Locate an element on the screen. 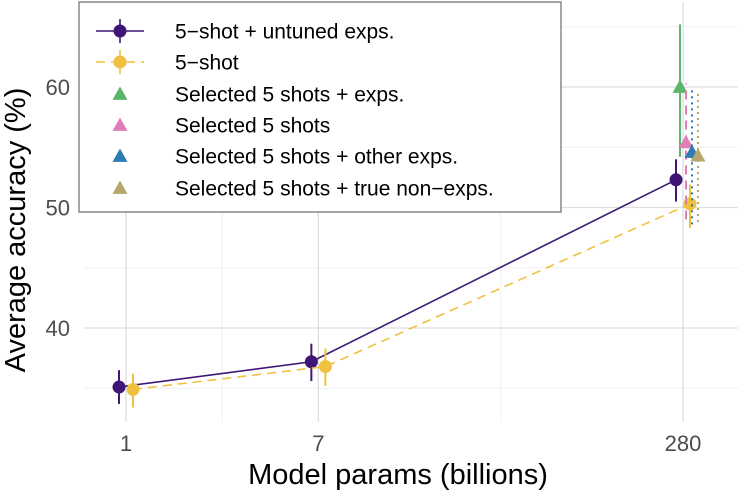 This screenshot has height=493, width=743. x-axis-title: Model params (billions) is located at coordinates (398, 475).